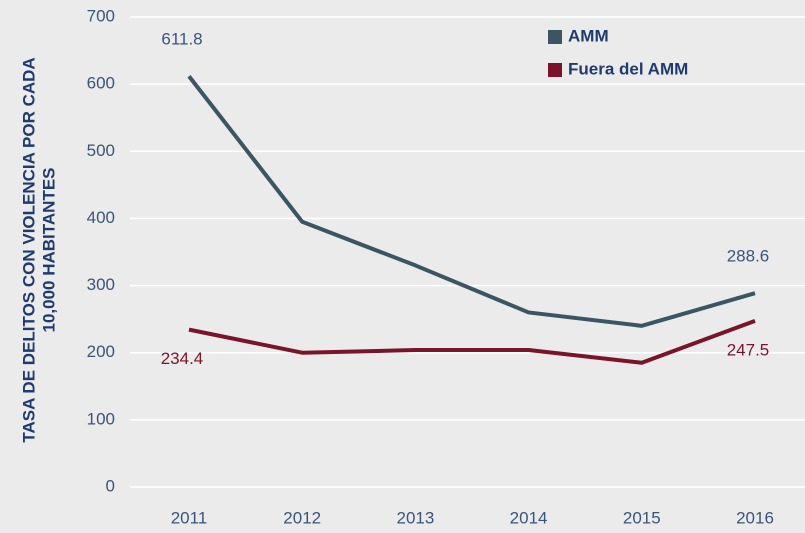 Image resolution: width=805 pixels, height=533 pixels. What do you see at coordinates (48, 249) in the screenshot?
I see `y-axis-title: 10,000 HABITANTES` at bounding box center [48, 249].